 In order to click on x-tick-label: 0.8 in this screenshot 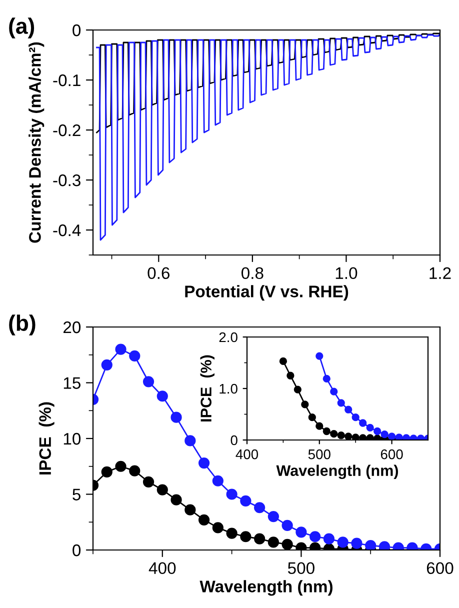, I will do `click(253, 273)`.